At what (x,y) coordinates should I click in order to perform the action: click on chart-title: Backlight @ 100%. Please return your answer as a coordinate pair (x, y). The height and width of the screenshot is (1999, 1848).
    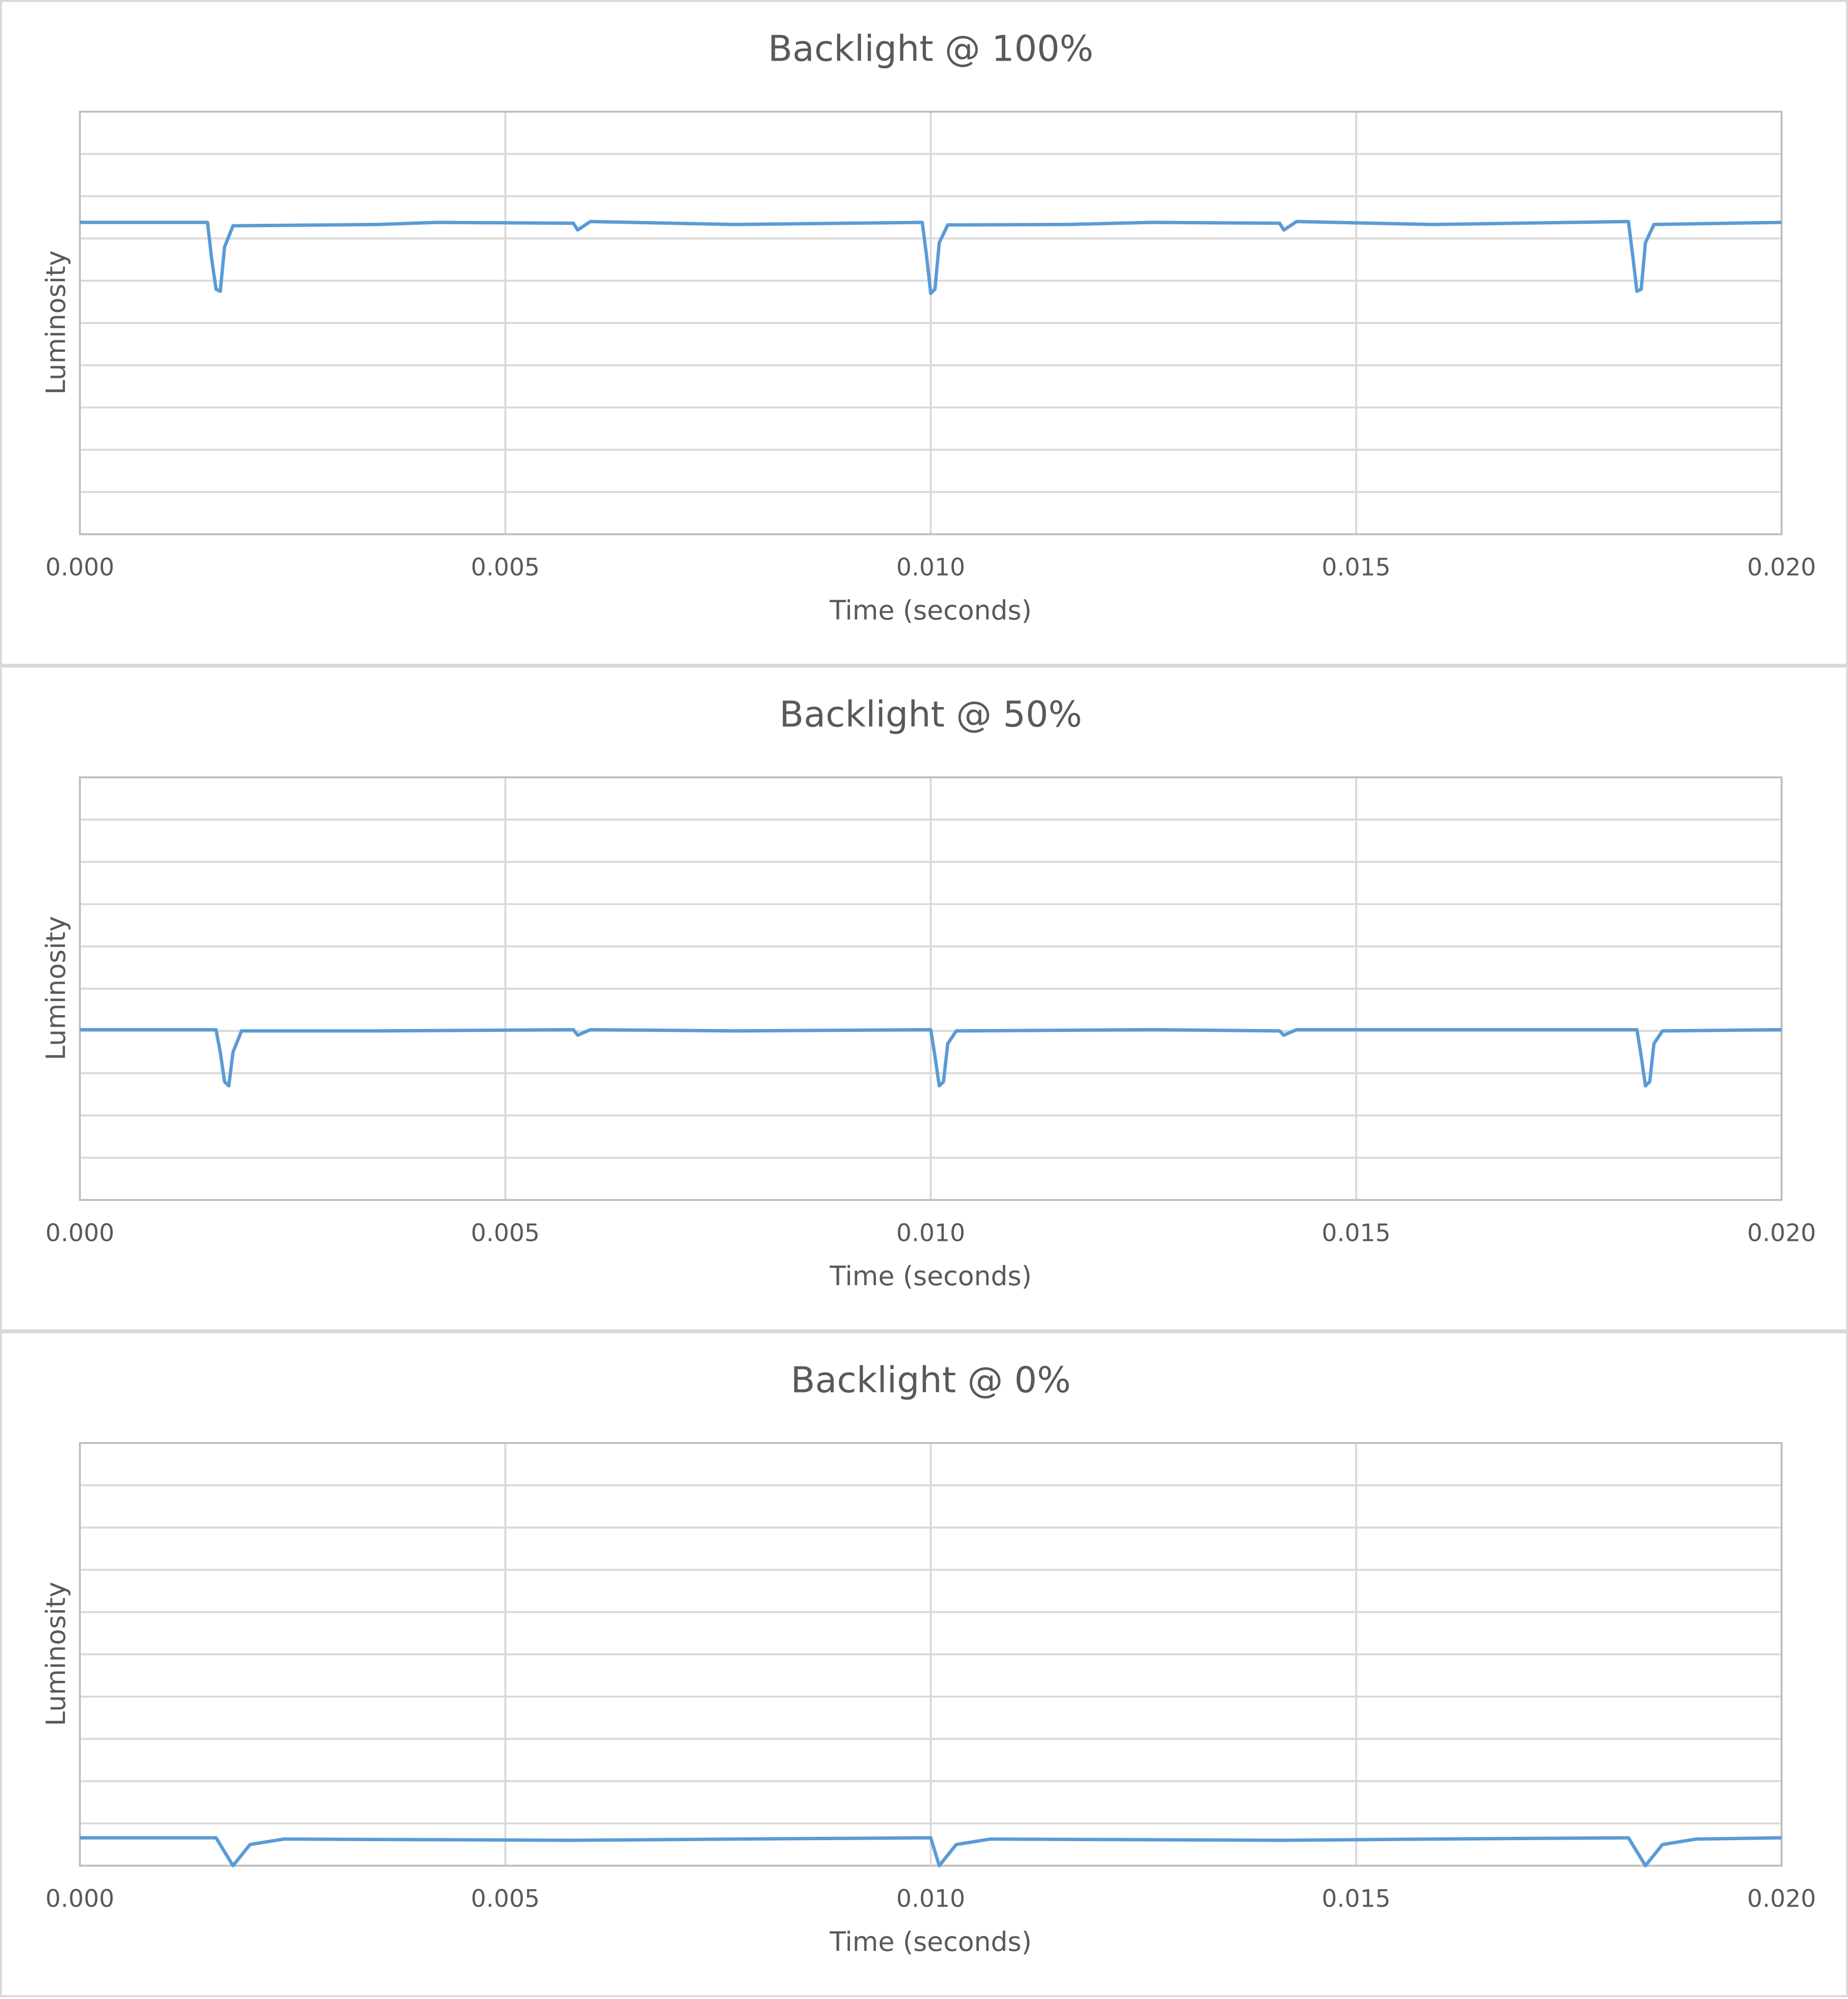
    Looking at the image, I should click on (930, 49).